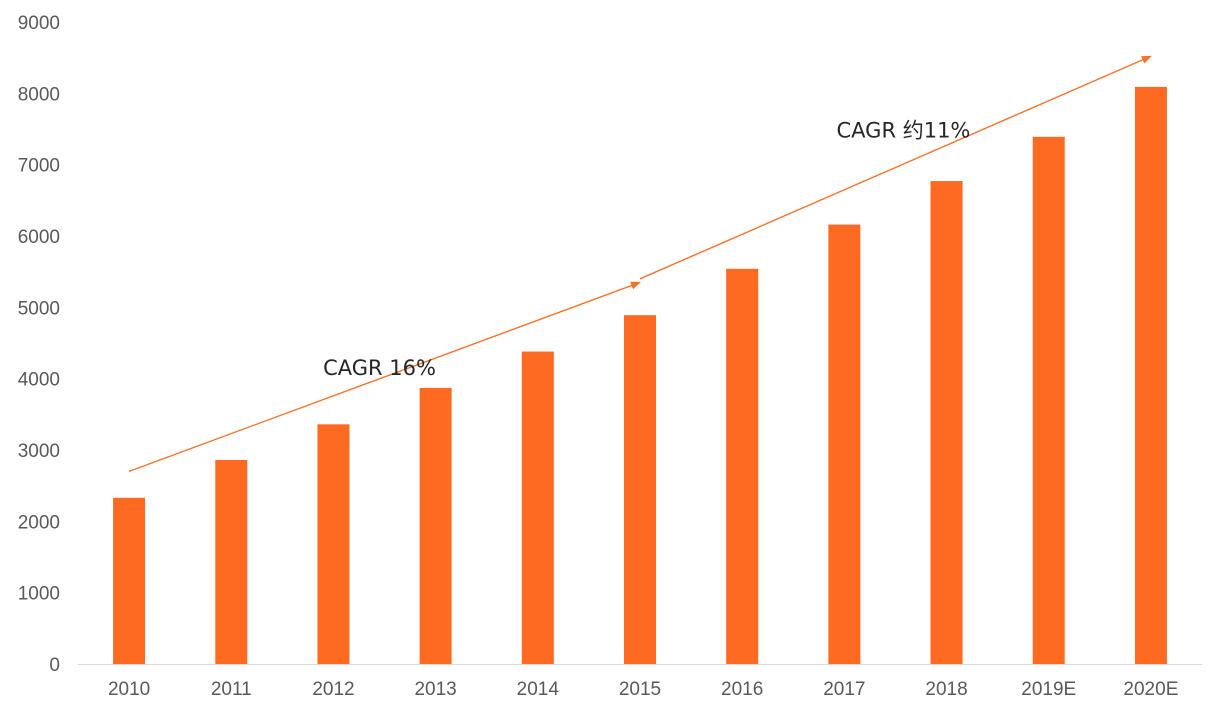 The image size is (1226, 712). Describe the element at coordinates (1150, 689) in the screenshot. I see `x-tick-label: 2020E` at that location.